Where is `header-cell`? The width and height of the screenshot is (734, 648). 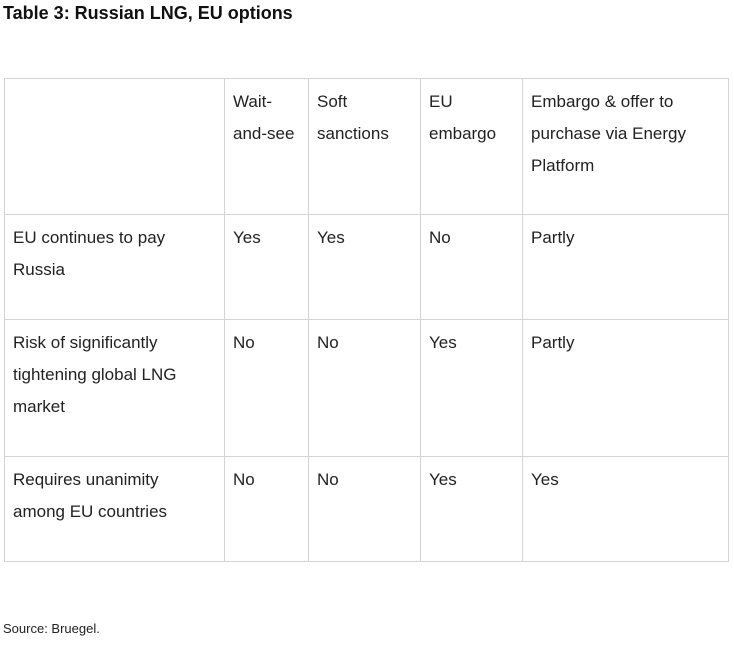
header-cell is located at coordinates (114, 146).